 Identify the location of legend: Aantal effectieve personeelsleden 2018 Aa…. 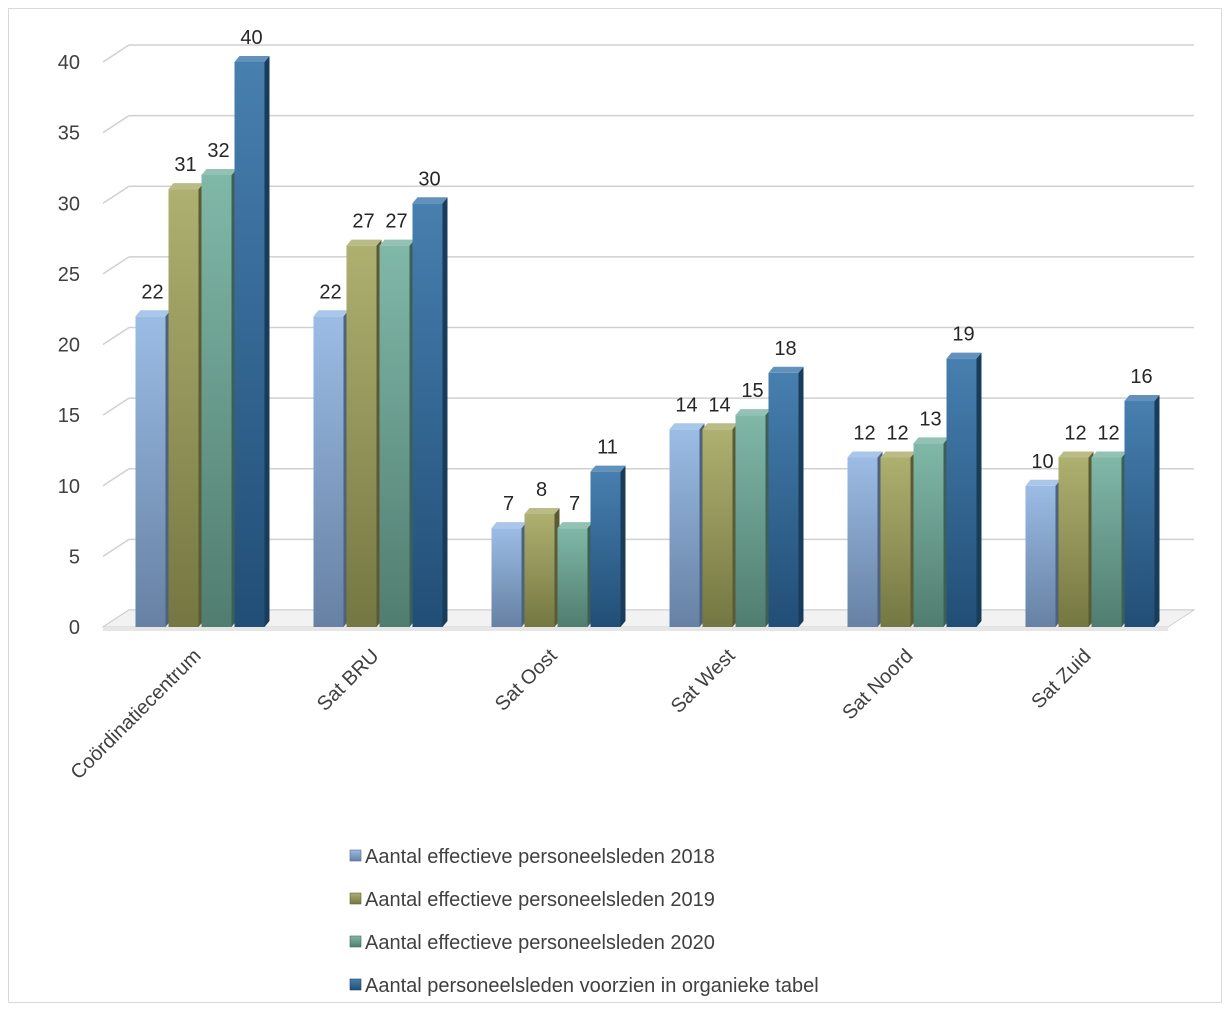
(584, 921).